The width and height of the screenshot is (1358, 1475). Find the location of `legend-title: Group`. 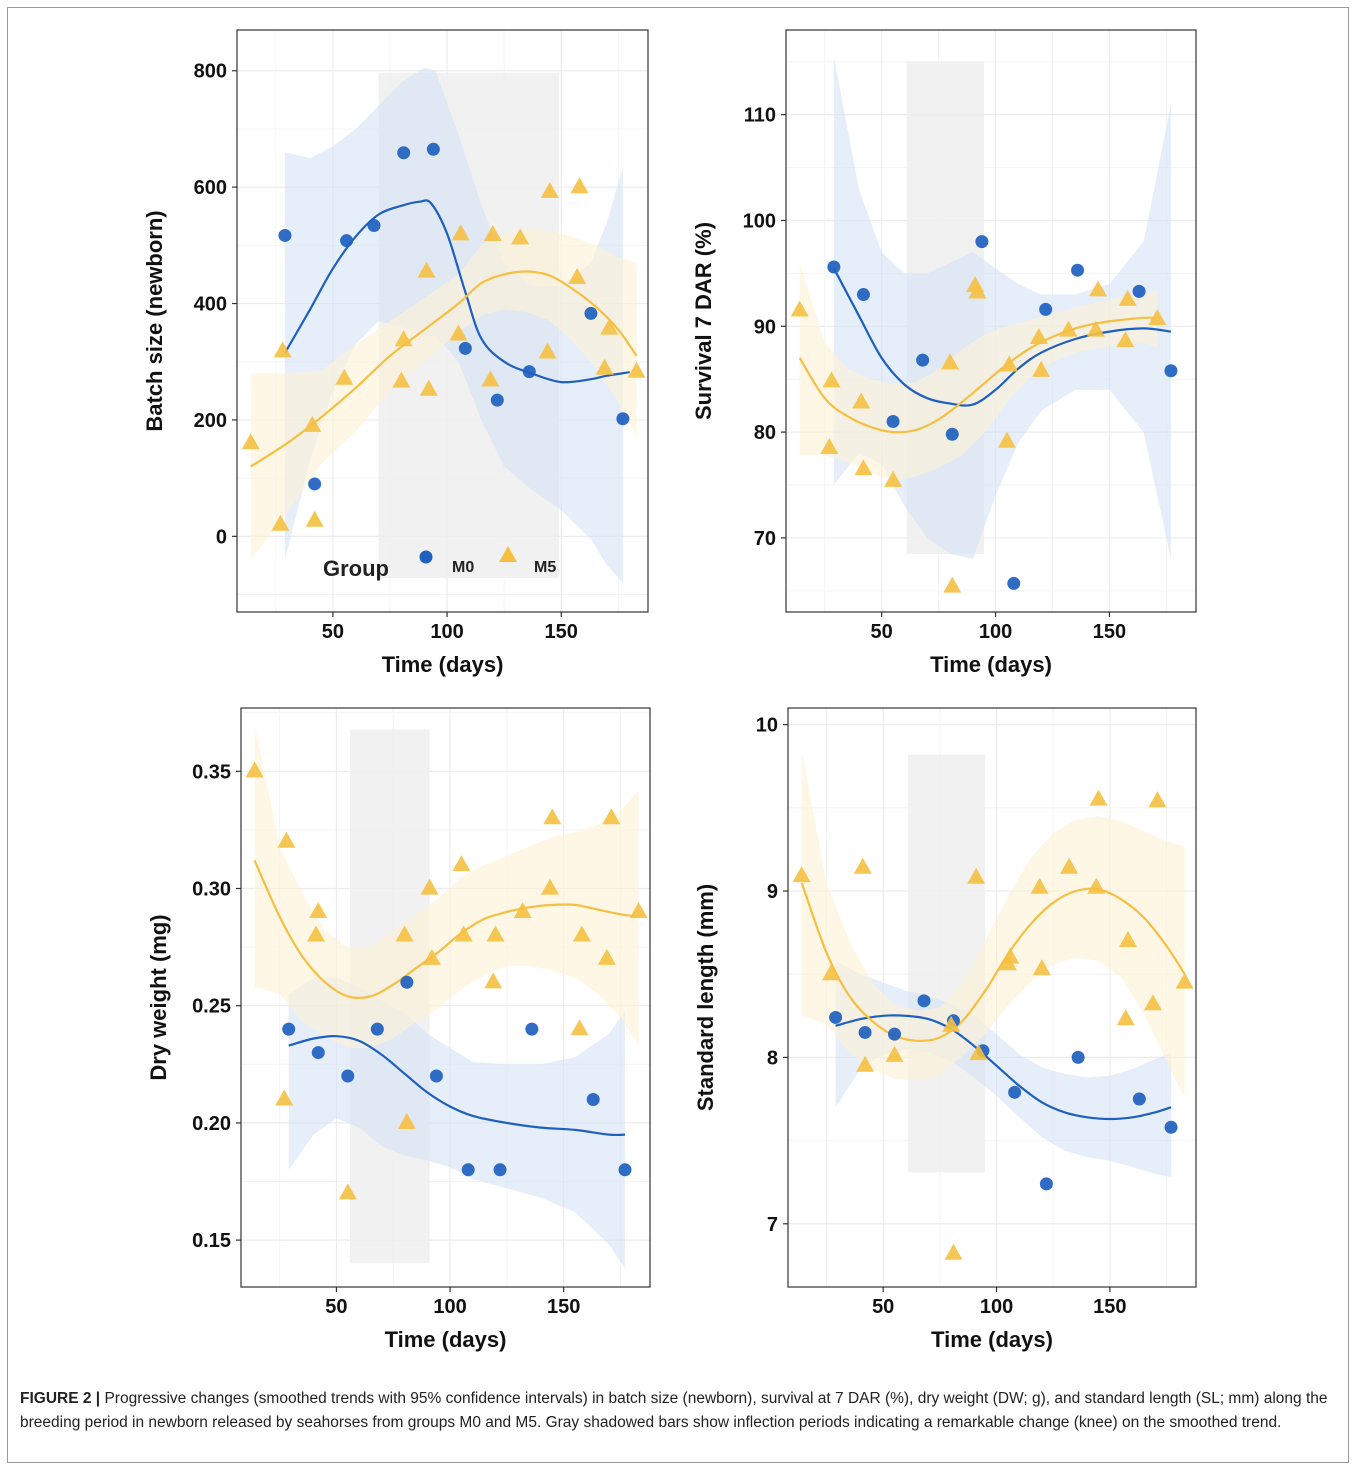

legend-title: Group is located at coordinates (356, 568).